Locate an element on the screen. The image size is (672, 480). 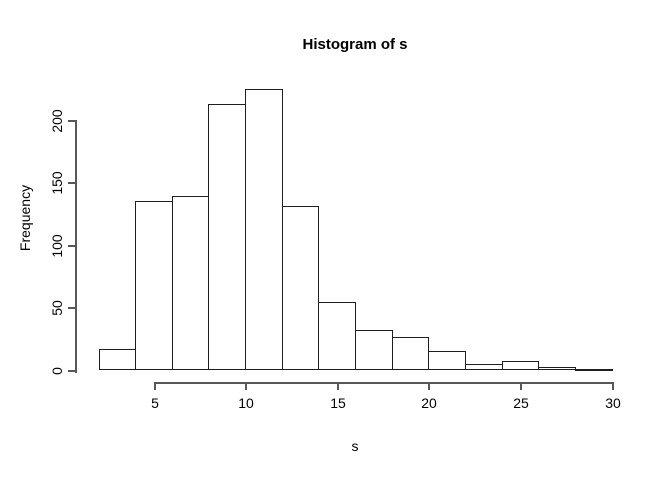
x-axis-line is located at coordinates (384, 383).